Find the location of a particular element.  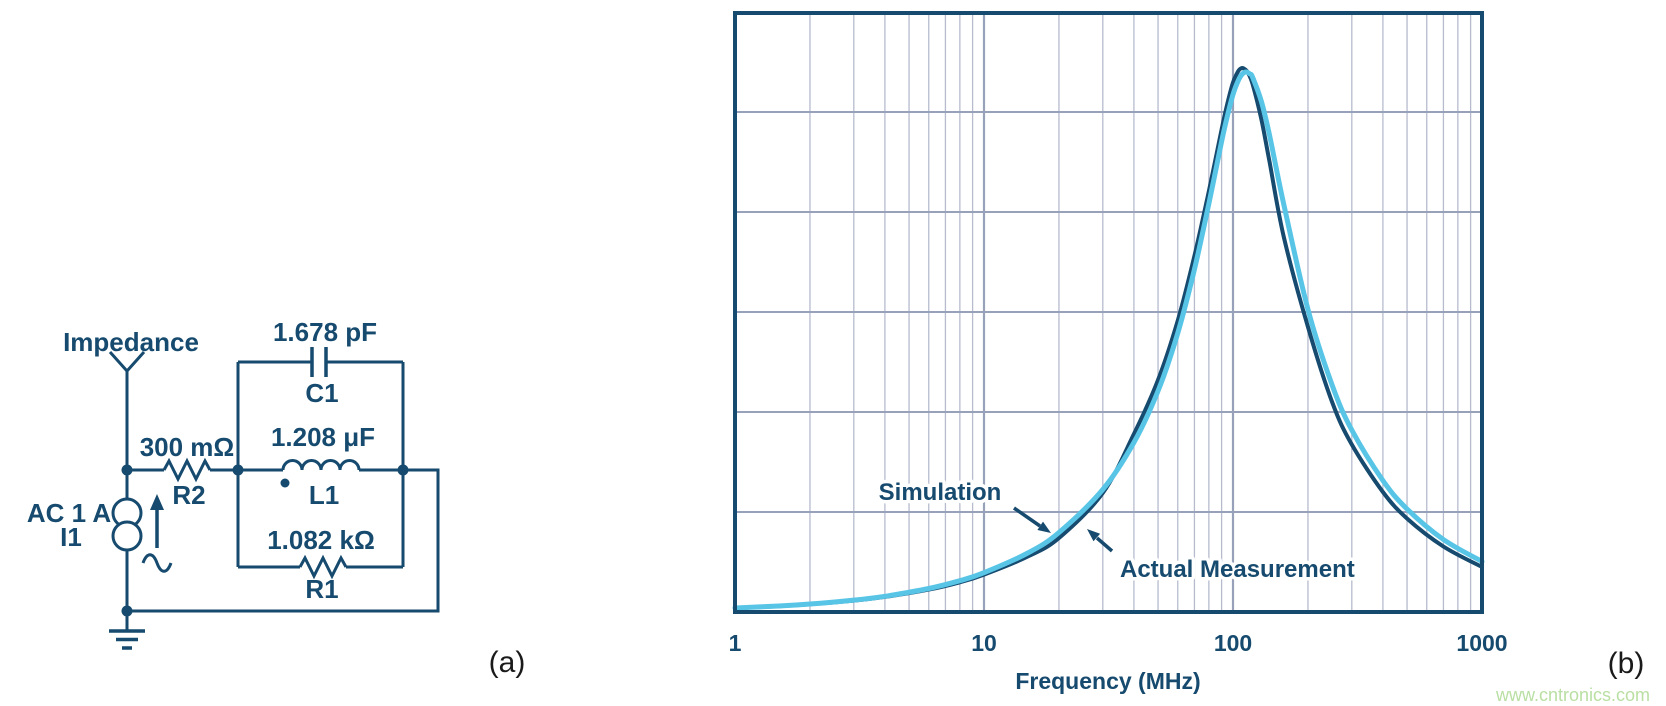

r1-value-label: 1.082 kΩ is located at coordinates (321, 540).